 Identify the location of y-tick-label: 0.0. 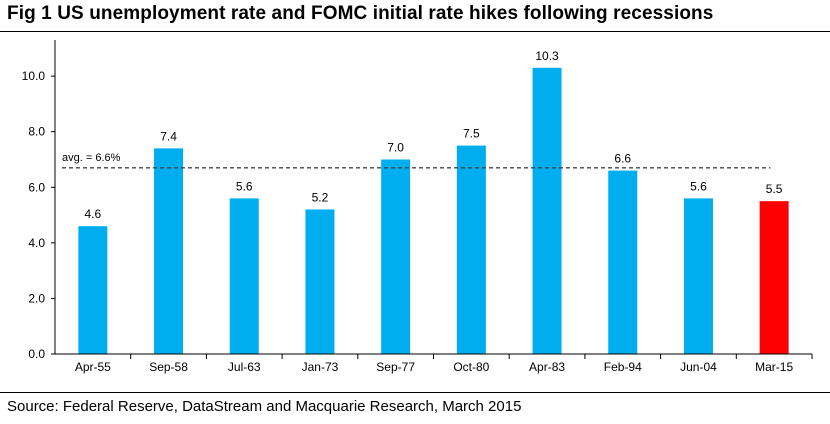
(36, 354).